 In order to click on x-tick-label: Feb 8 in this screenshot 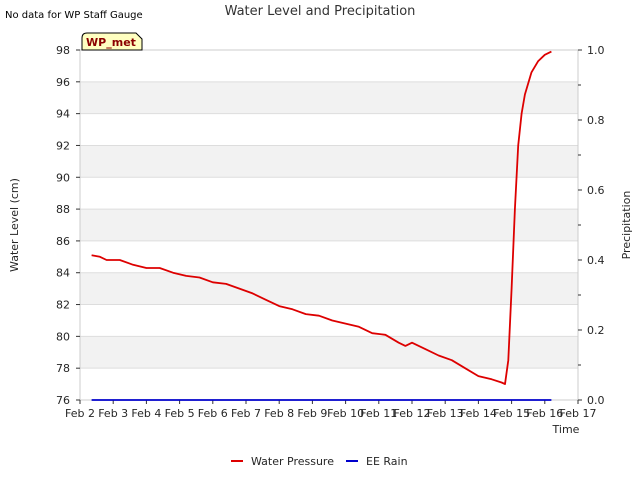, I will do `click(279, 413)`.